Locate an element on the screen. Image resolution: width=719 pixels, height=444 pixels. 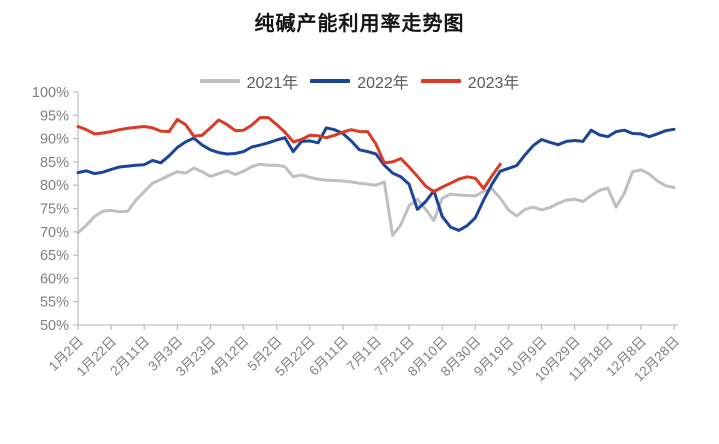
legend-item-2023: 2023年 is located at coordinates (470, 81).